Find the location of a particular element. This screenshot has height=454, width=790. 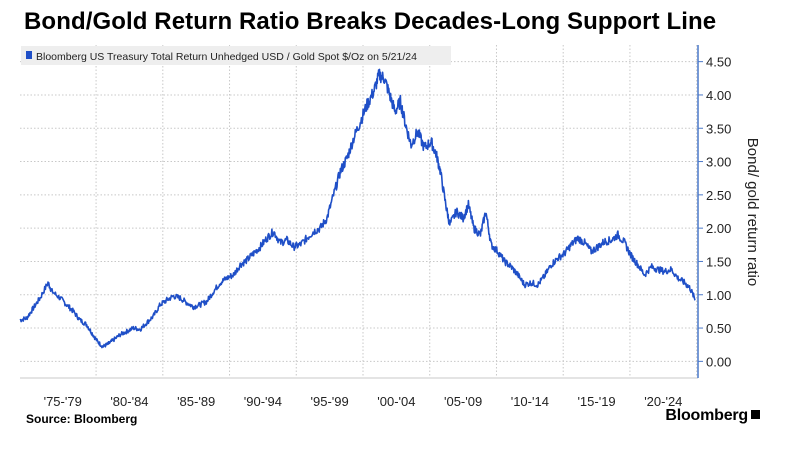

y-axis-label: Bond/ gold return ratio is located at coordinates (752, 212).